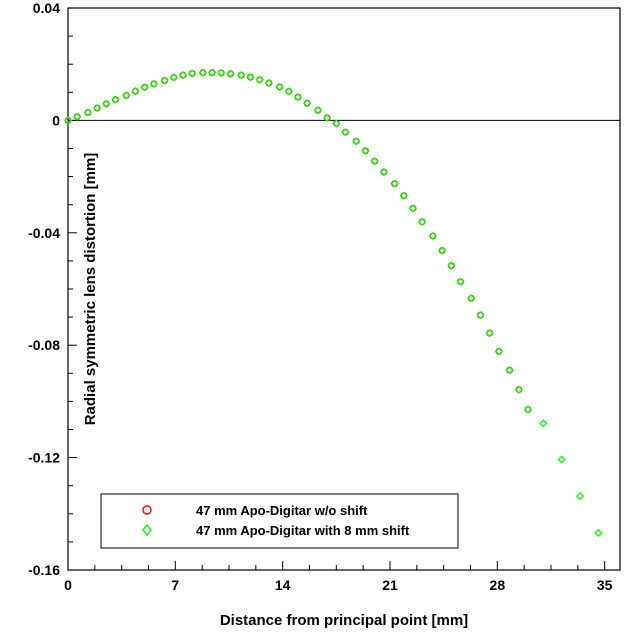 This screenshot has height=633, width=628. Describe the element at coordinates (52, 289) in the screenshot. I see `y-axis-ticks: 0.04 0 -0.04 -0.08 -0.12 -0.16` at that location.